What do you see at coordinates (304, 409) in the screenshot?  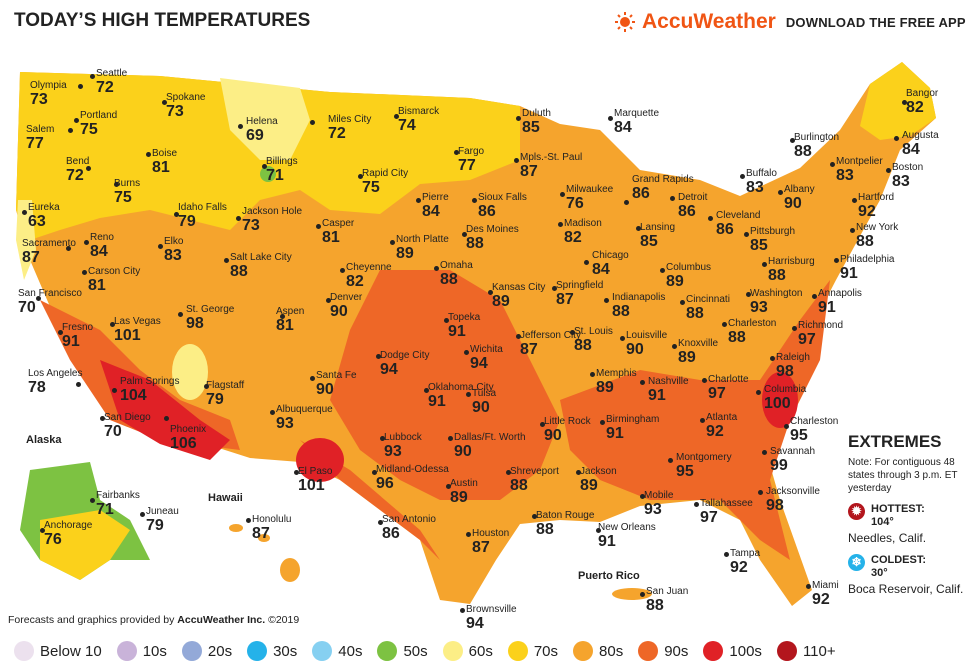 I see `city-name: Albuquerque` at bounding box center [304, 409].